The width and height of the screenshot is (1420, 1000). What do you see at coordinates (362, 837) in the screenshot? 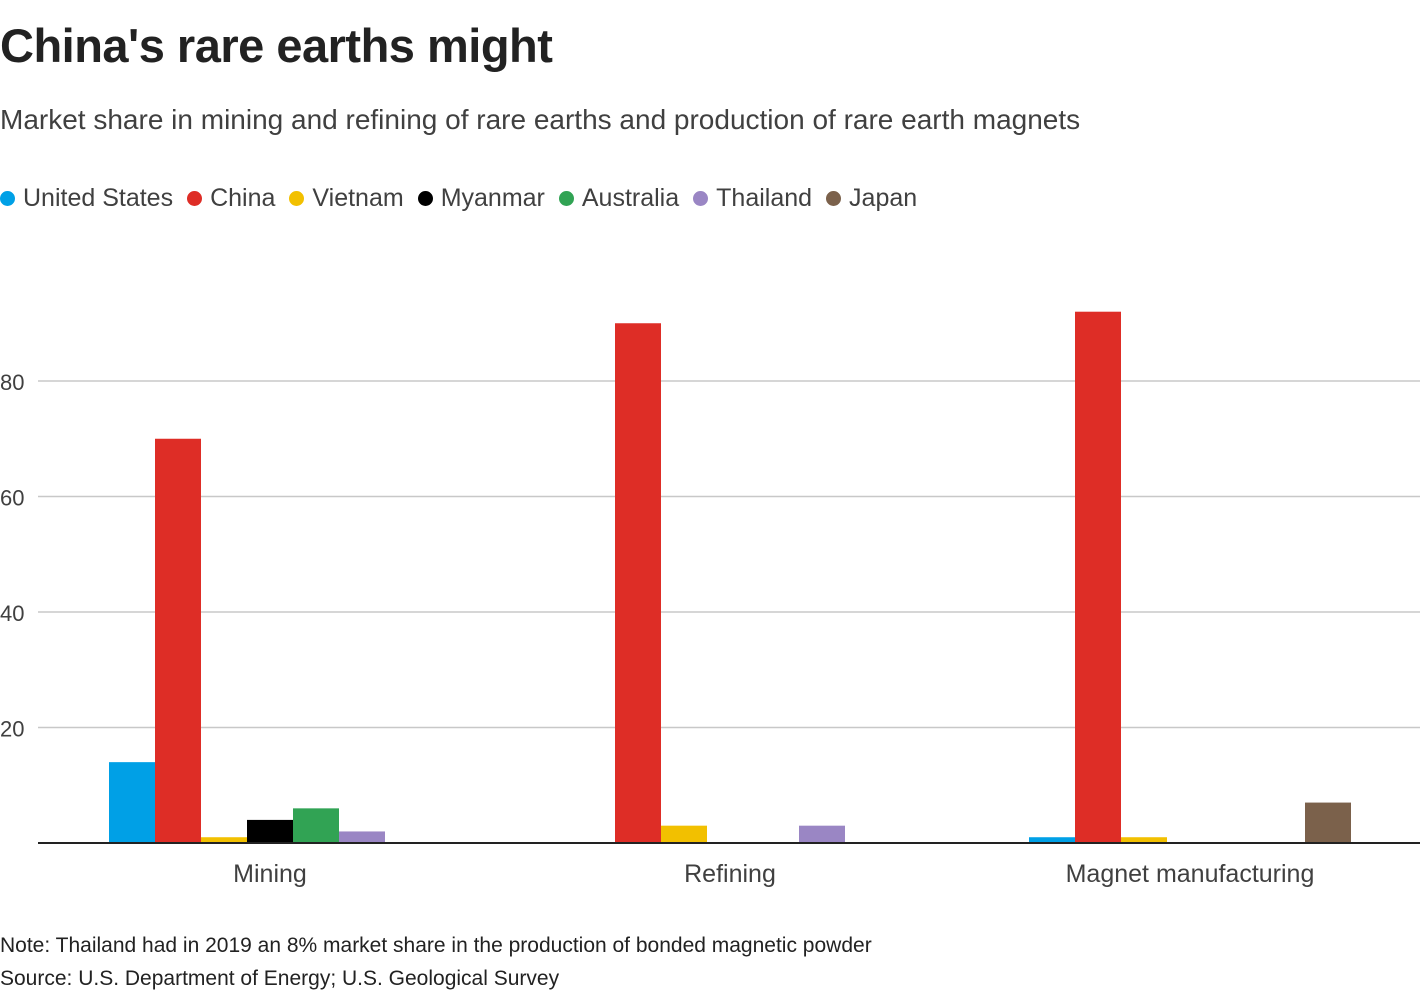
I see `bar-mining-thailand` at bounding box center [362, 837].